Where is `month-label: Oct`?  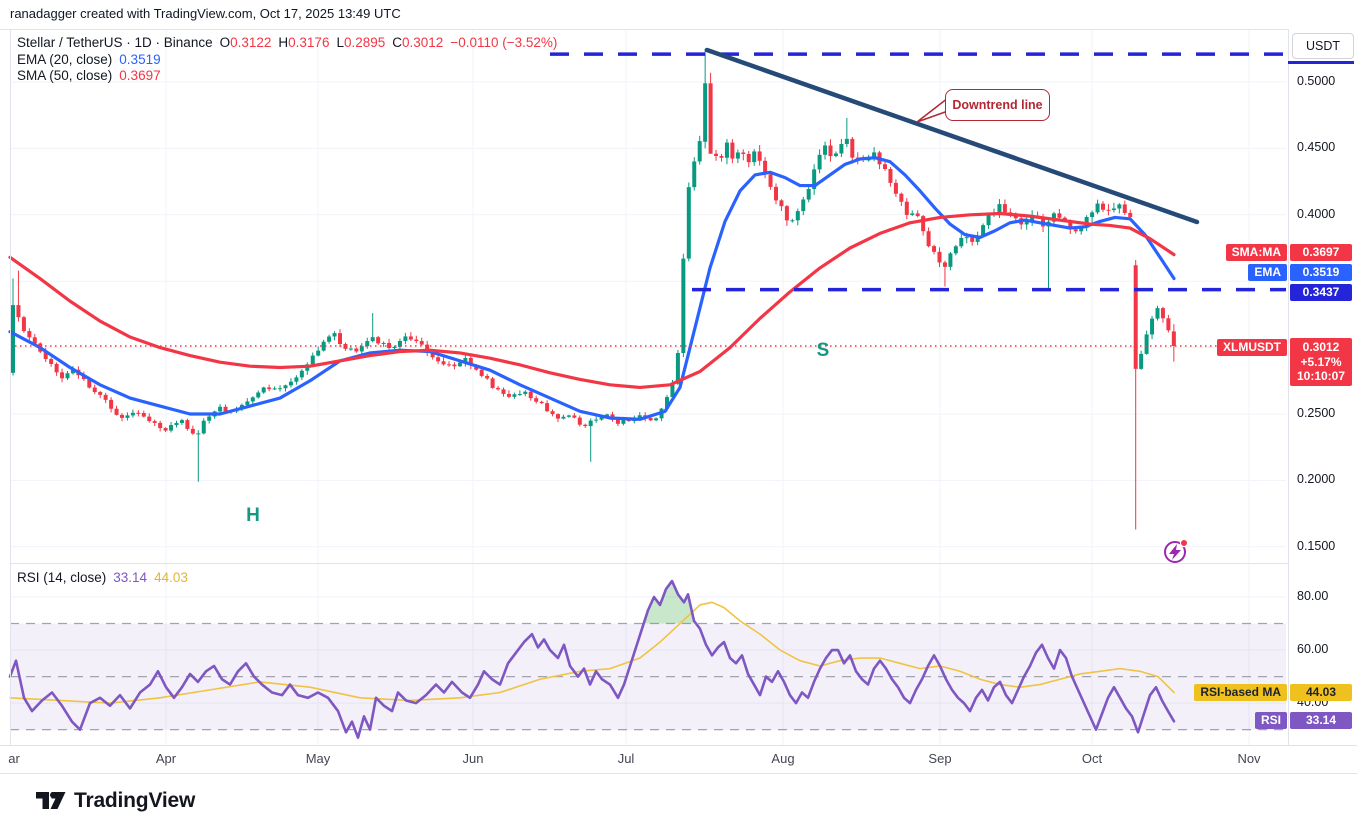
month-label: Oct is located at coordinates (1092, 758).